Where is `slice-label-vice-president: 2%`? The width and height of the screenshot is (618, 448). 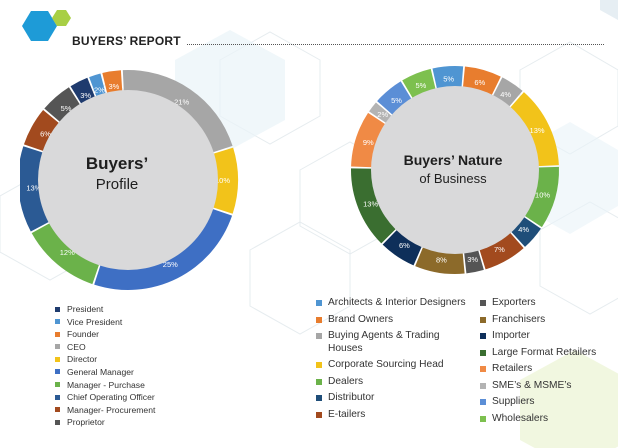 slice-label-vice-president: 2% is located at coordinates (99, 89).